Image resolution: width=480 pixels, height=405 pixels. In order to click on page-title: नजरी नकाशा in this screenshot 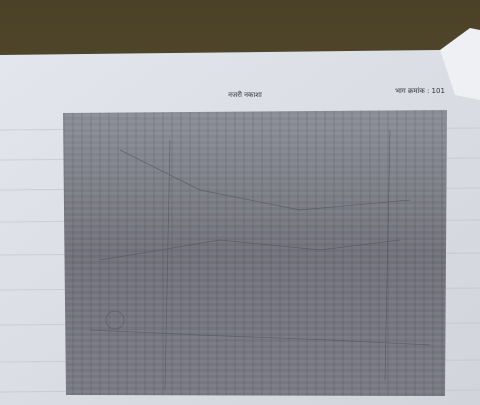, I will do `click(245, 94)`.